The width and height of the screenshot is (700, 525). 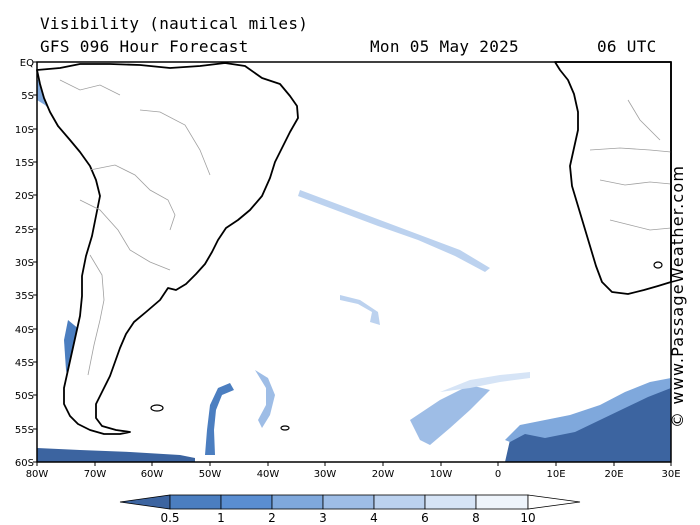 What do you see at coordinates (555, 474) in the screenshot?
I see `lon-label: 10E` at bounding box center [555, 474].